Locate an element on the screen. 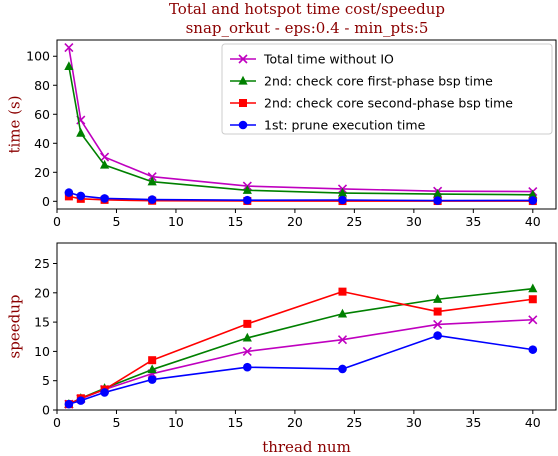  legend-label: 1st: prune execution time is located at coordinates (345, 125).